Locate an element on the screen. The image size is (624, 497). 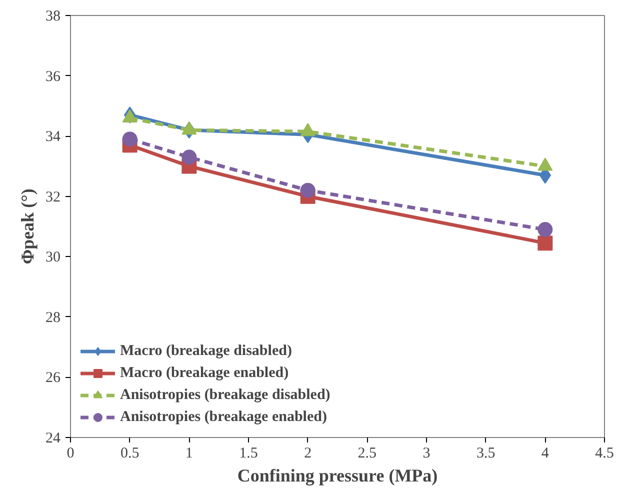
y-tick-label: 34 is located at coordinates (53, 137).